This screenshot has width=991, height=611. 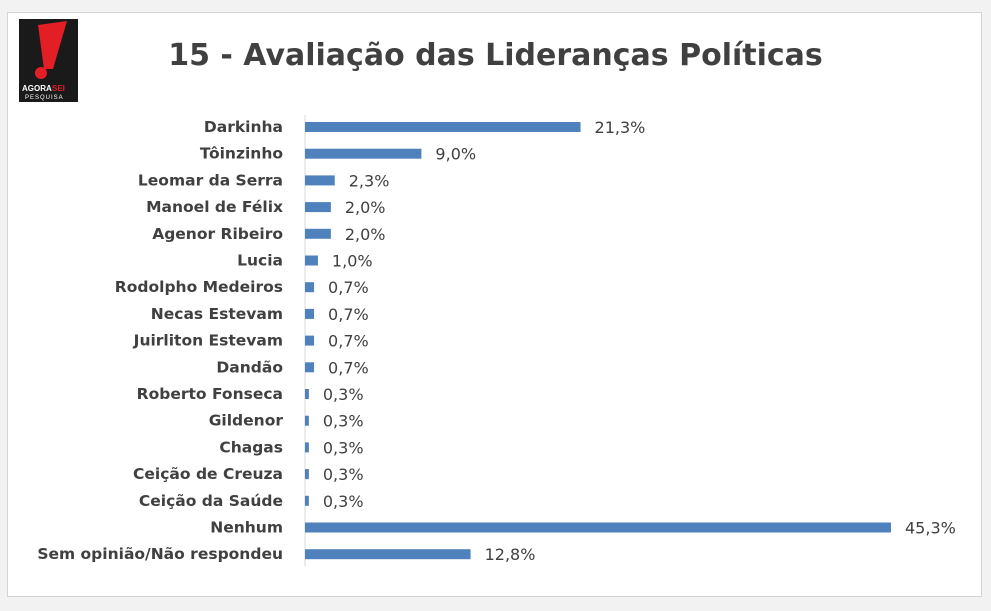 What do you see at coordinates (210, 180) in the screenshot?
I see `category-label: Leomar da Serra` at bounding box center [210, 180].